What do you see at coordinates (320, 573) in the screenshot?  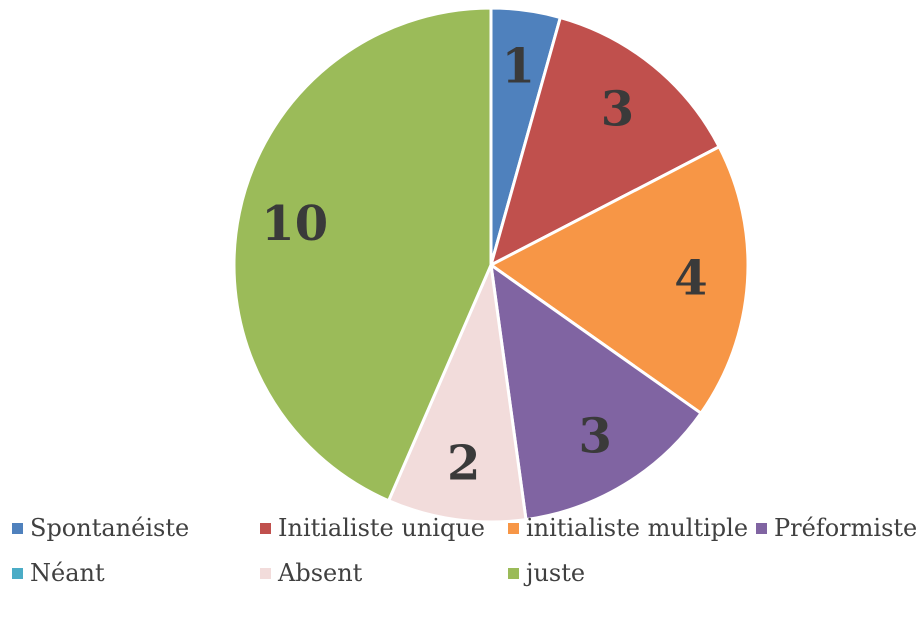 I see `legend-label: Absent` at bounding box center [320, 573].